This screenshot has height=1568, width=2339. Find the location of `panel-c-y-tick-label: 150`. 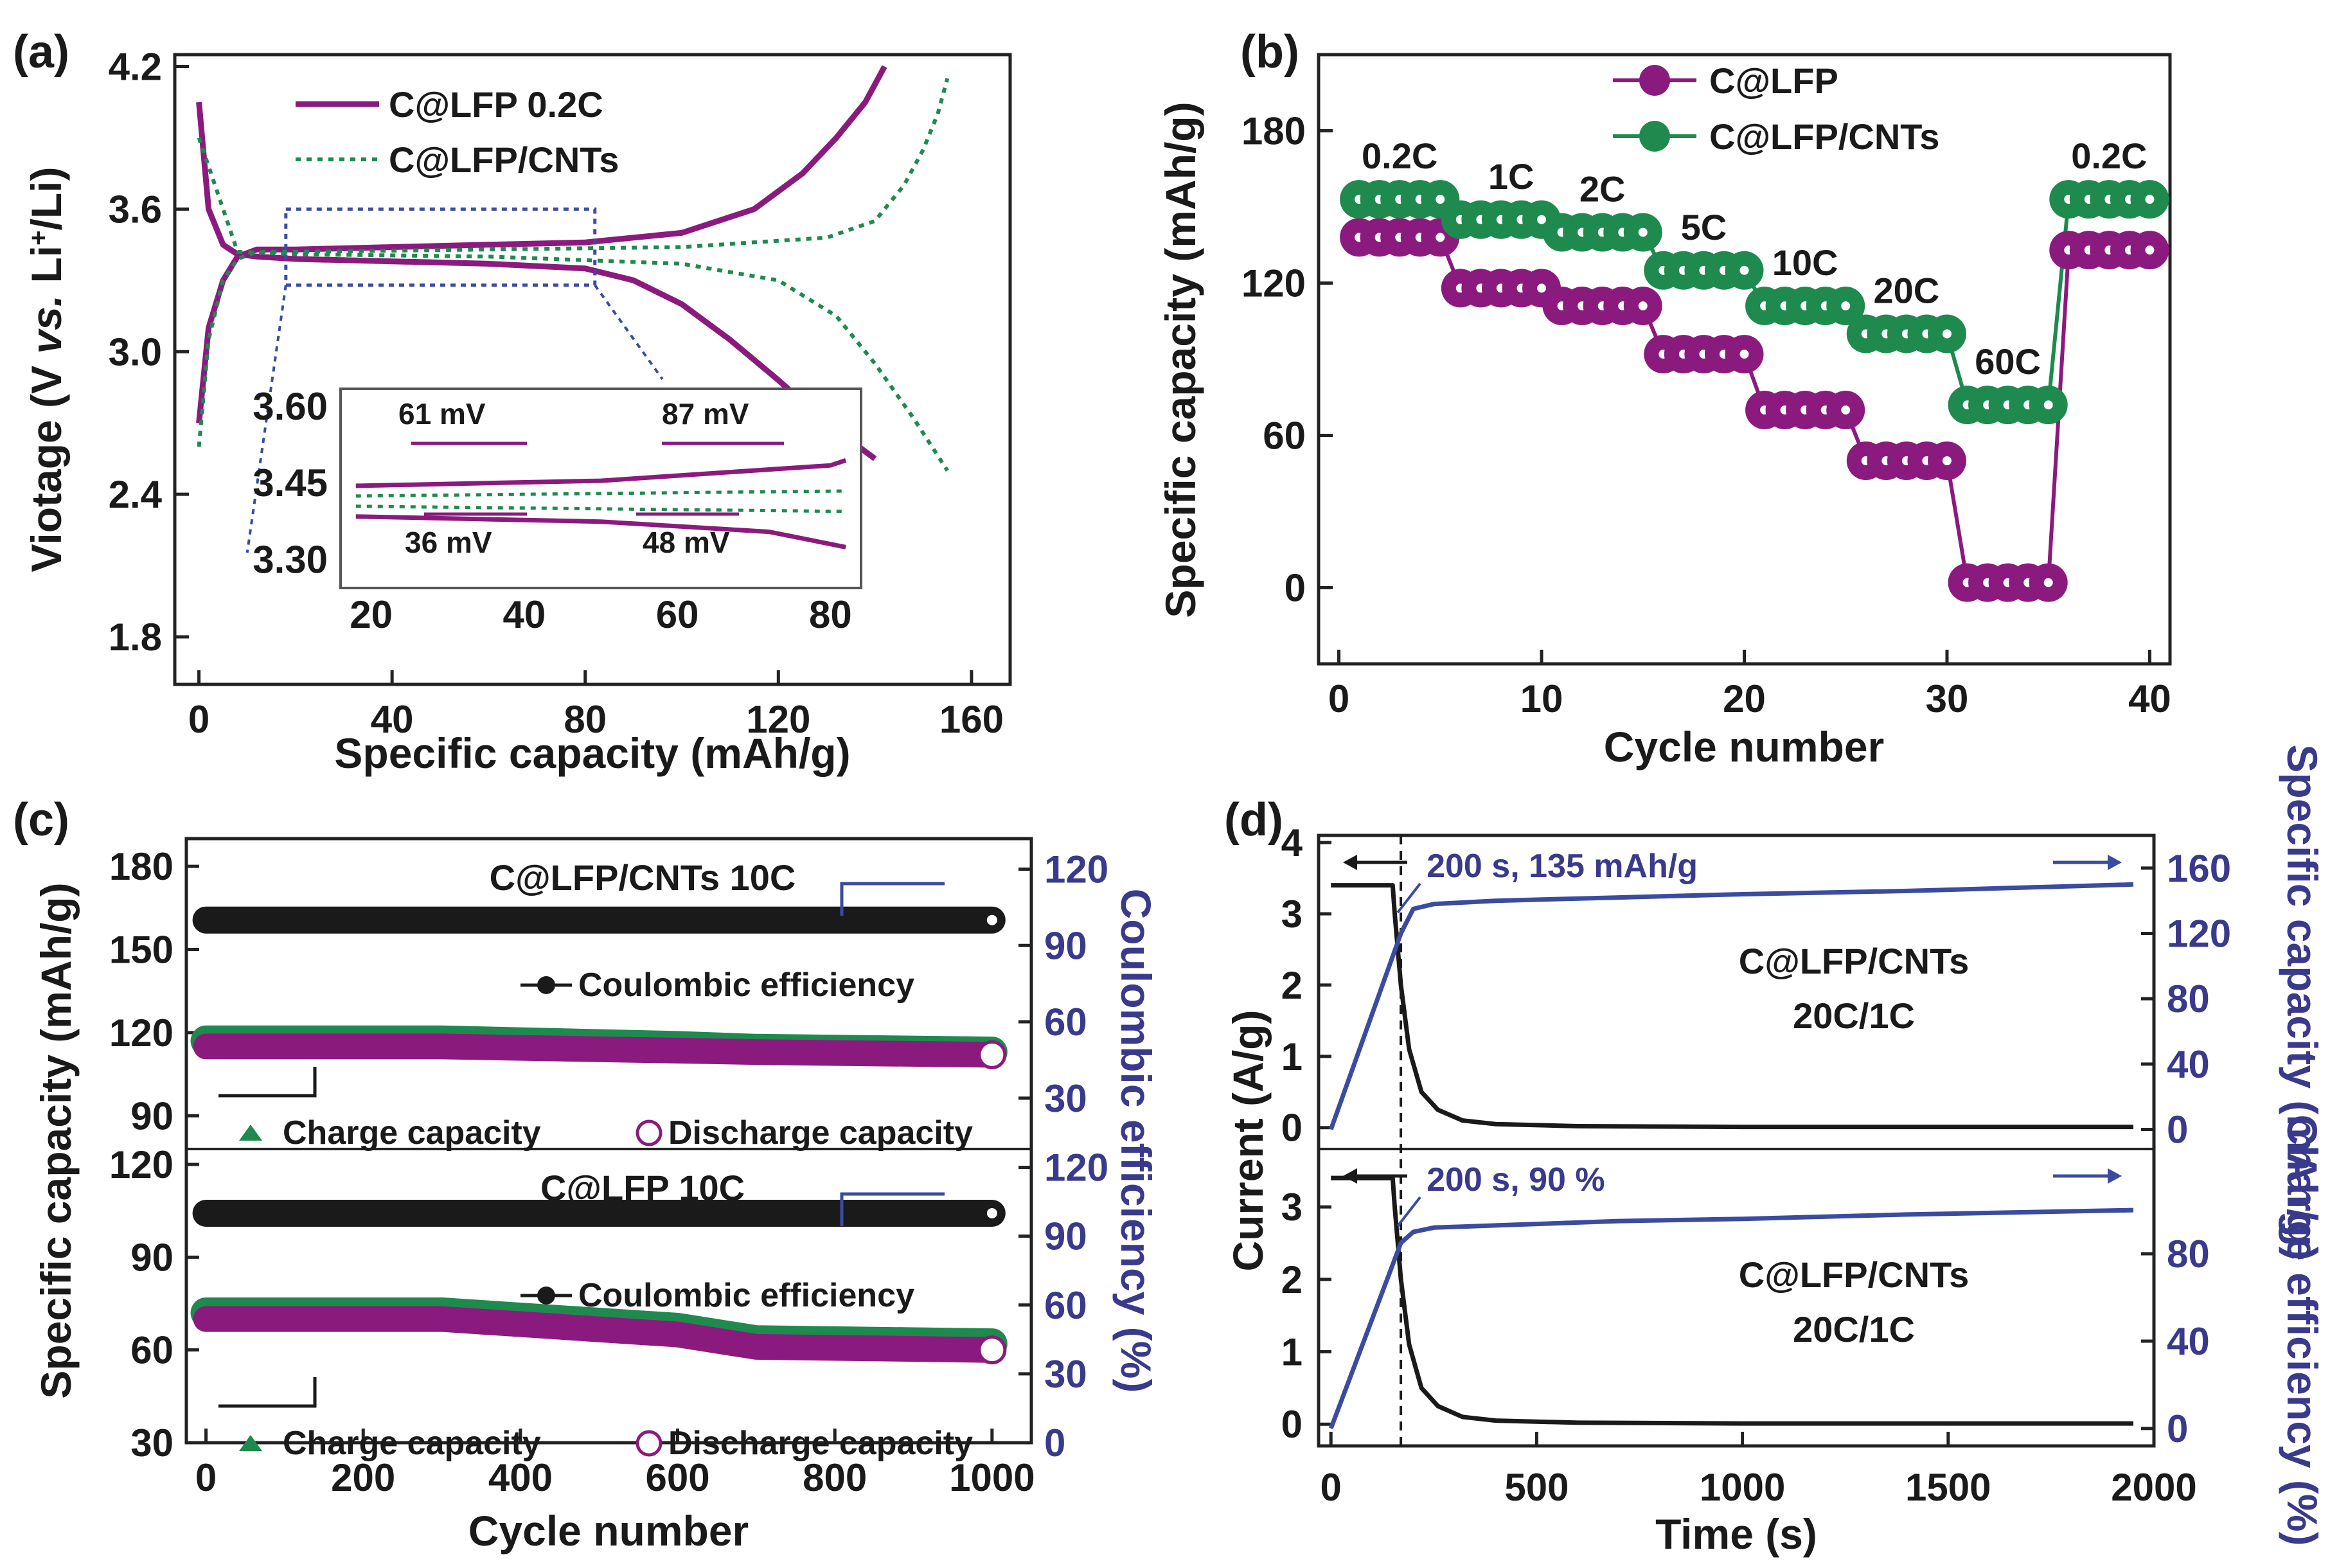

panel-c-y-tick-label: 150 is located at coordinates (141, 950).